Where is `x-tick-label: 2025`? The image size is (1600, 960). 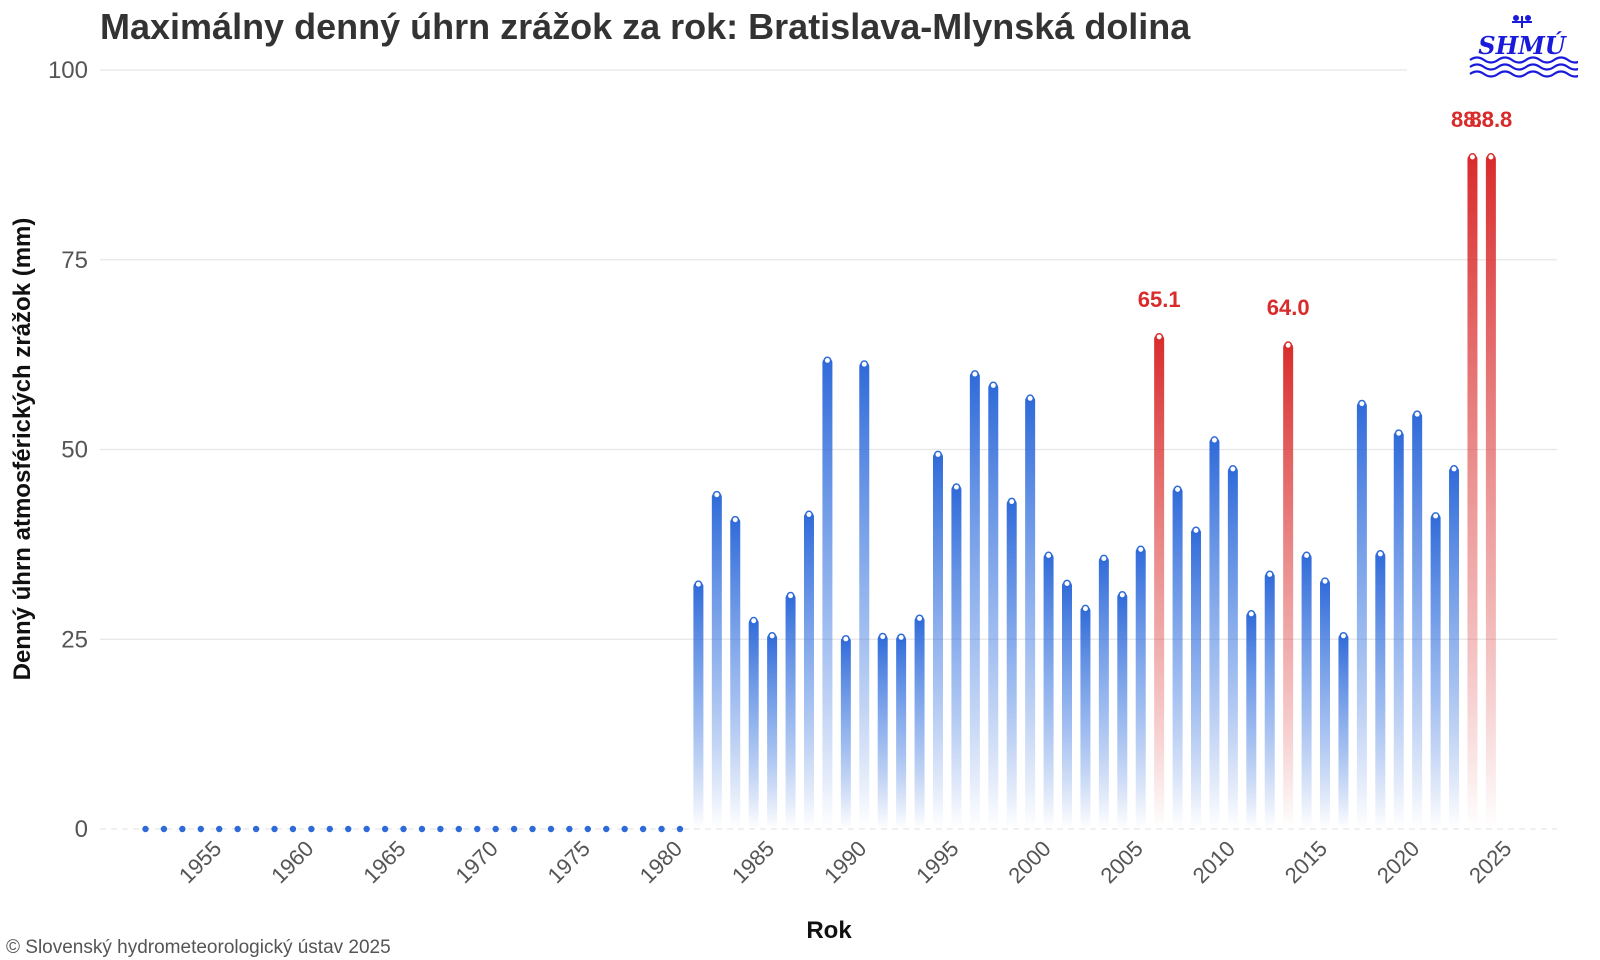
x-tick-label: 2025 is located at coordinates (1490, 862).